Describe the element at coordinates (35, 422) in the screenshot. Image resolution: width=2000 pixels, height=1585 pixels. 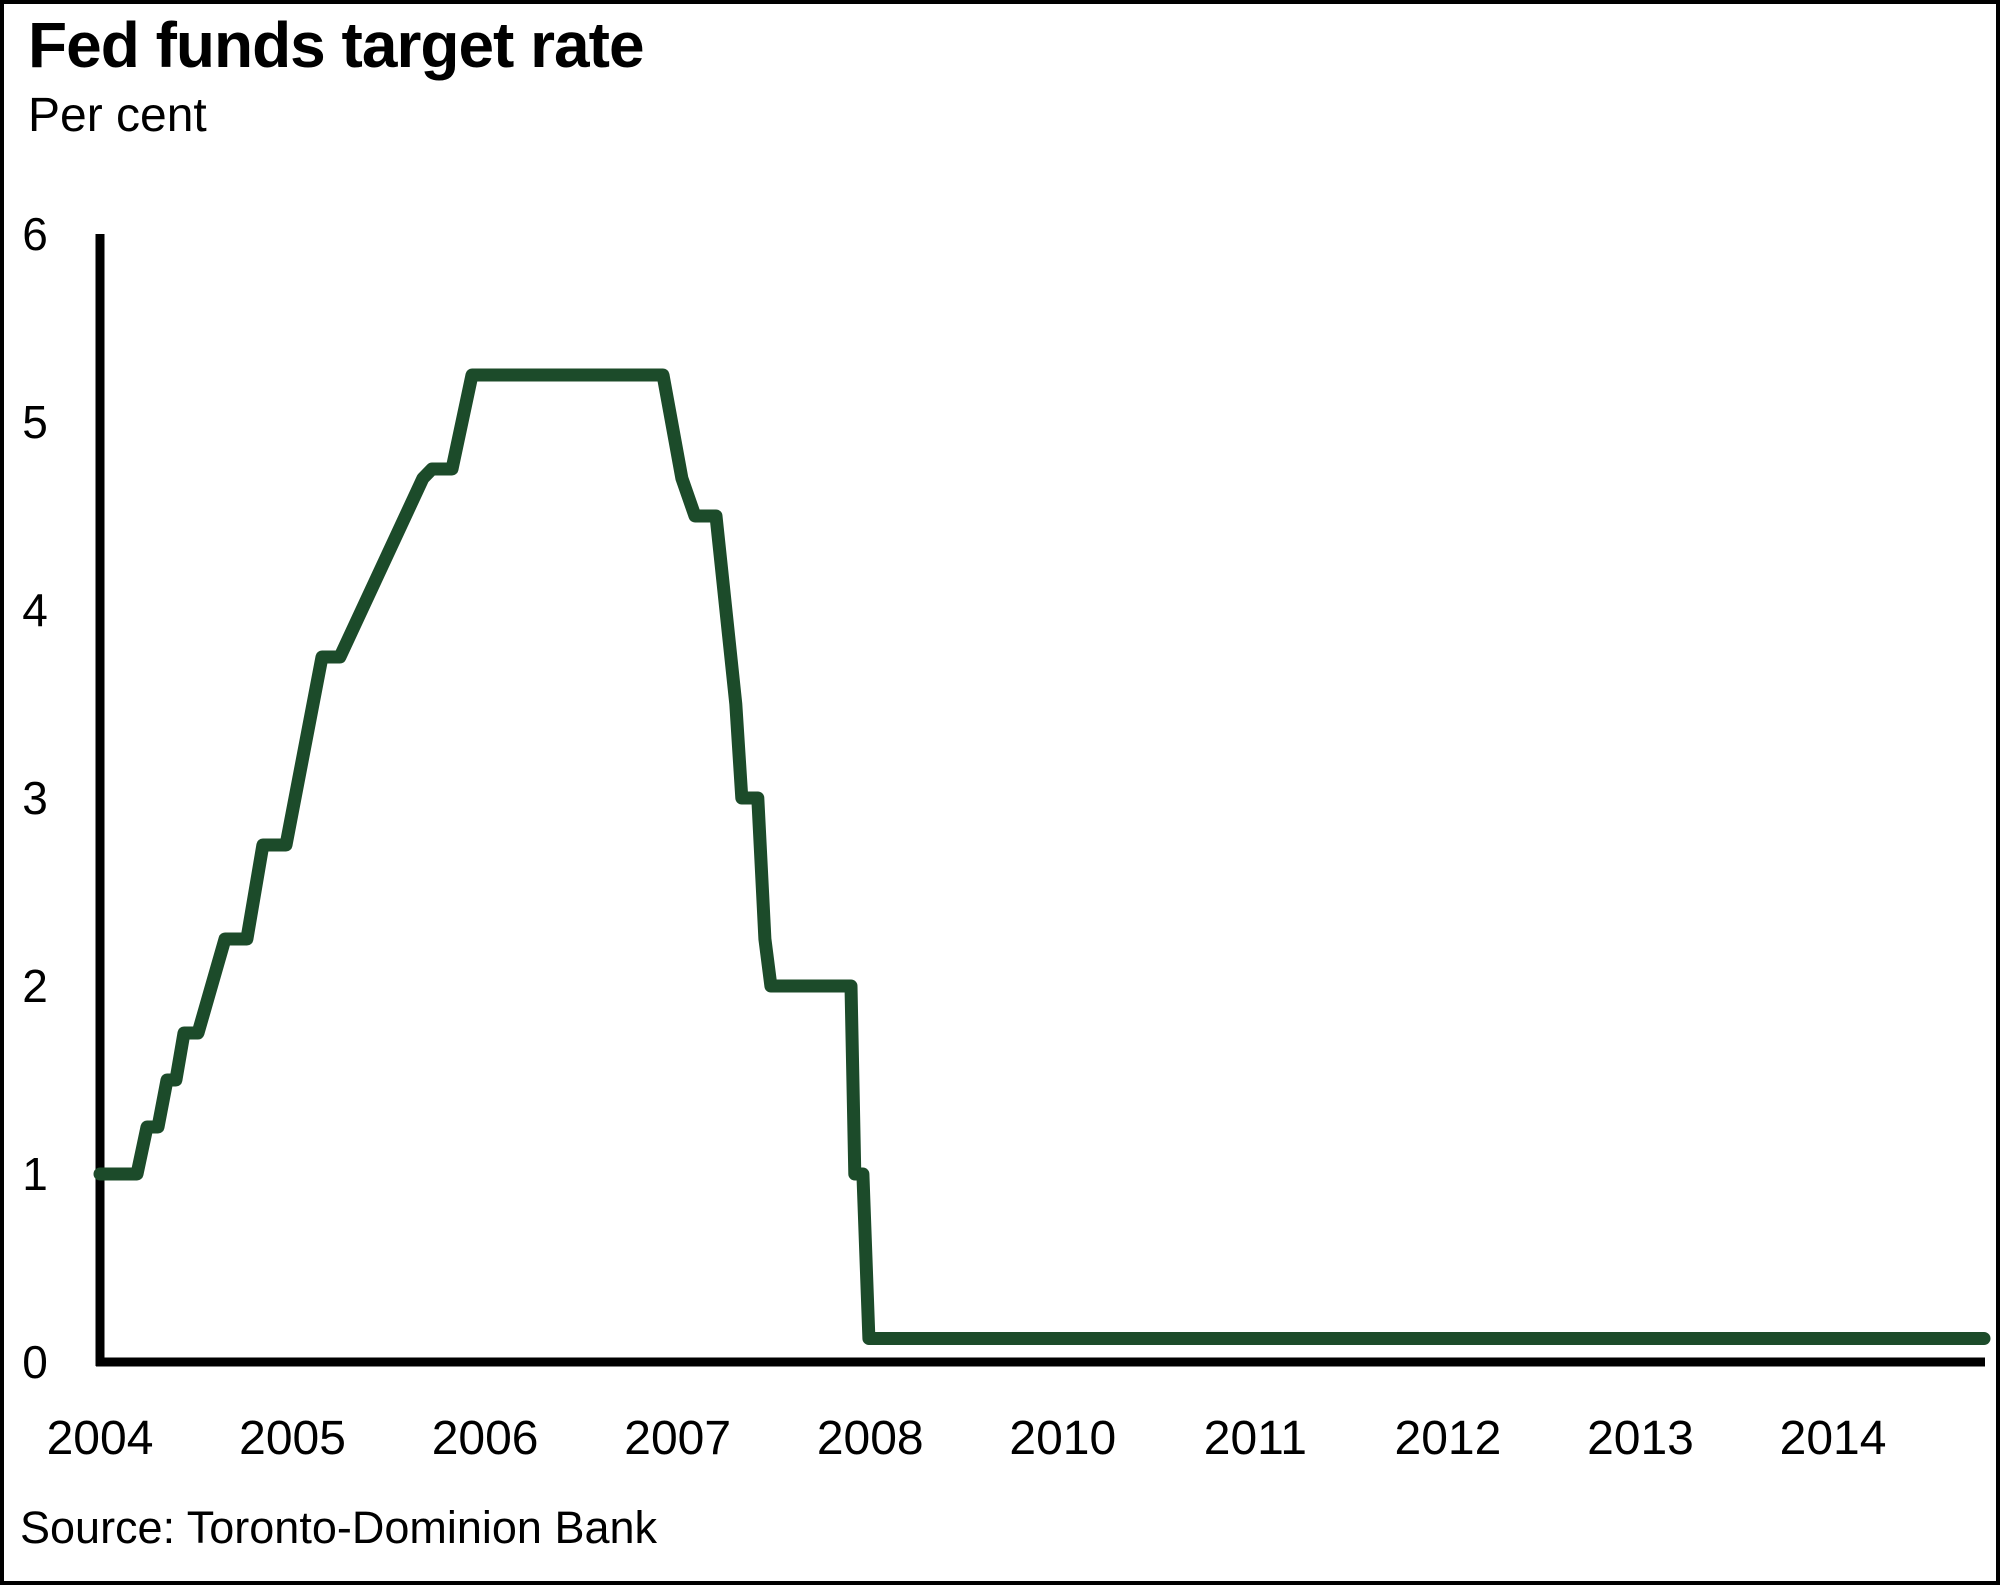
I see `y-tick-label: 5` at that location.